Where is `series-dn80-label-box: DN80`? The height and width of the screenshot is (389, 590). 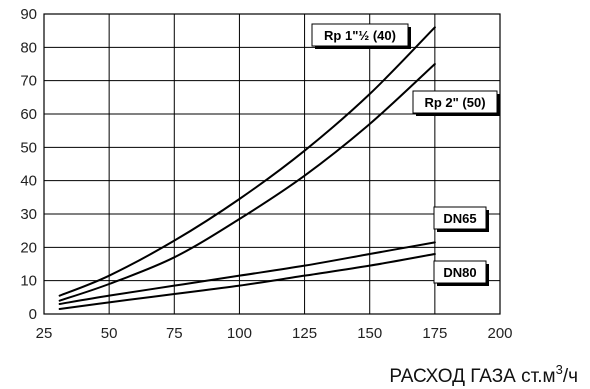 series-dn80-label-box: DN80 is located at coordinates (461, 273).